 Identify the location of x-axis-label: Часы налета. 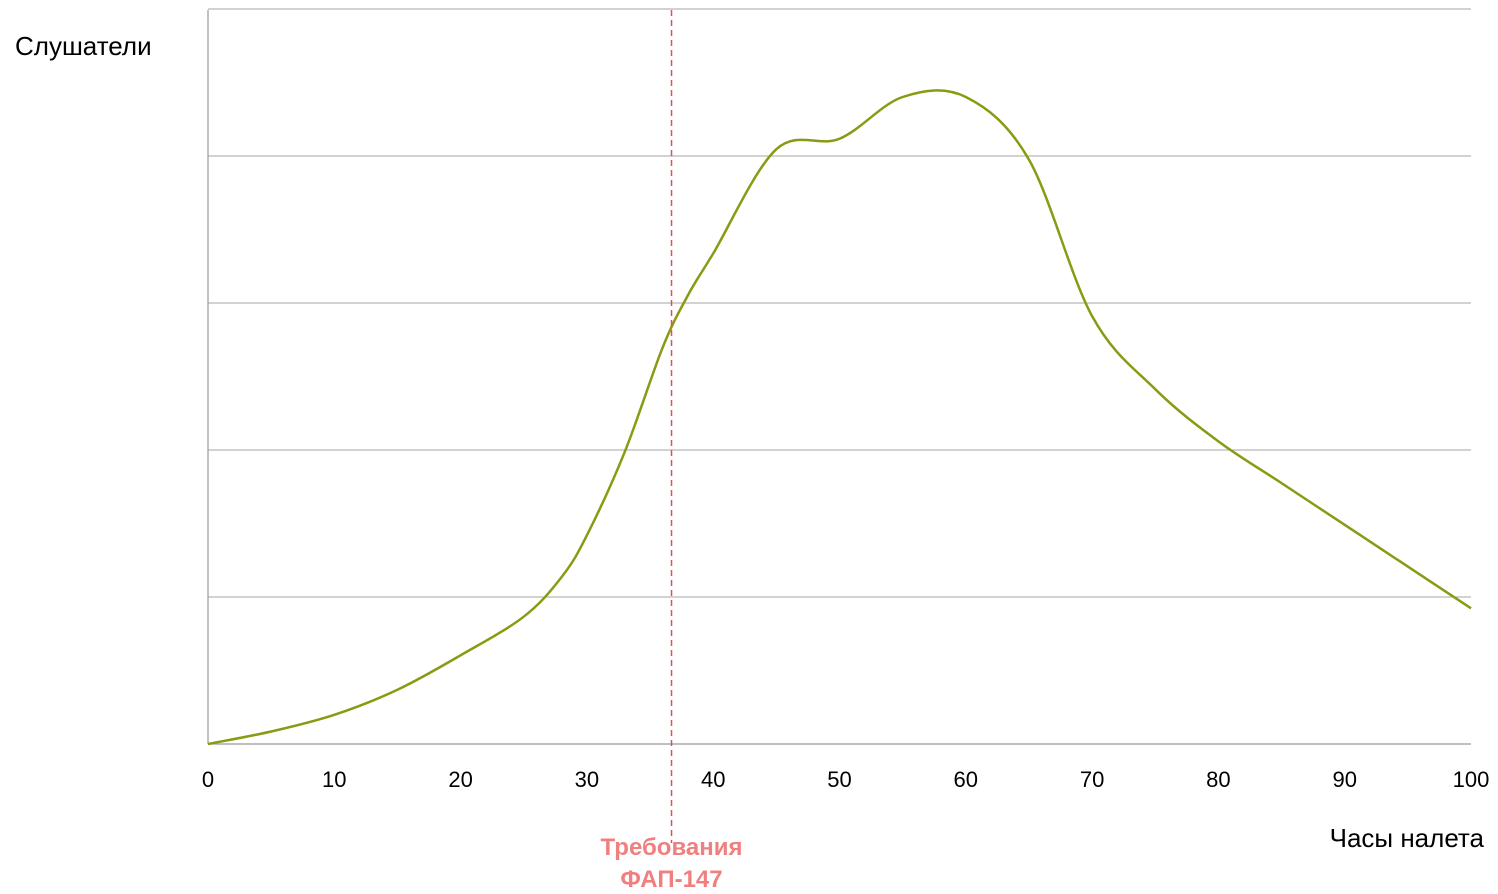
(1407, 838).